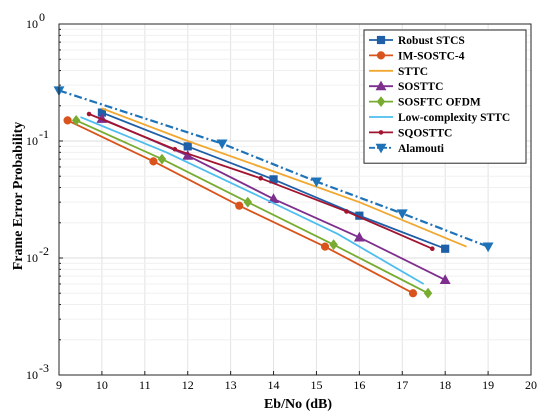 The width and height of the screenshot is (550, 418). I want to click on x-axis-title: Eb/No (dB), so click(298, 404).